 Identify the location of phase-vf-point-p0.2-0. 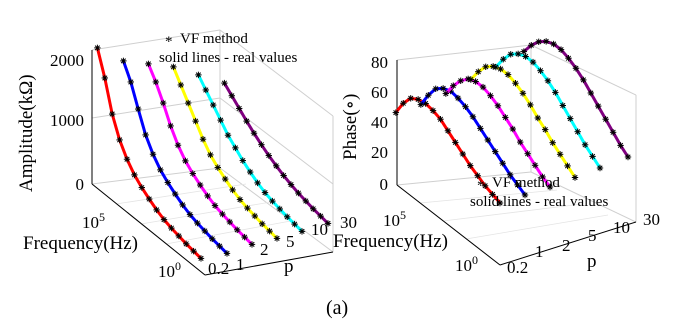
(500, 203).